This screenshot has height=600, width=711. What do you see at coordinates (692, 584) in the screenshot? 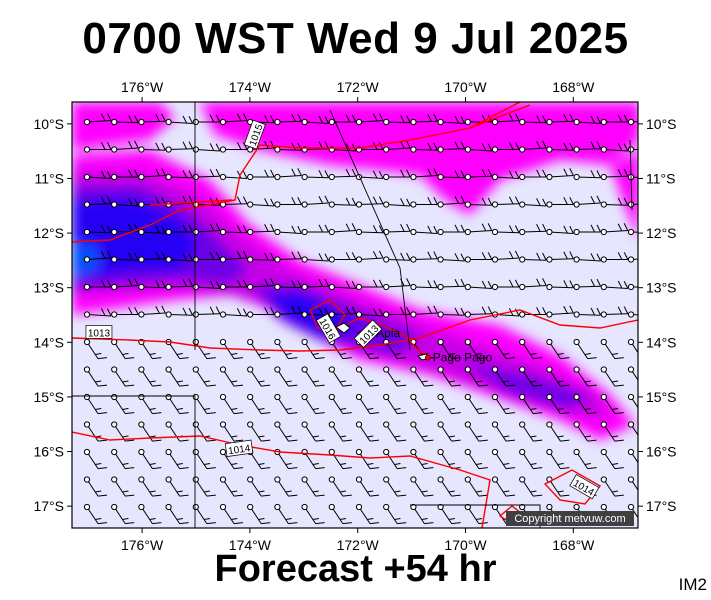
I see `image-tag: IM2` at bounding box center [692, 584].